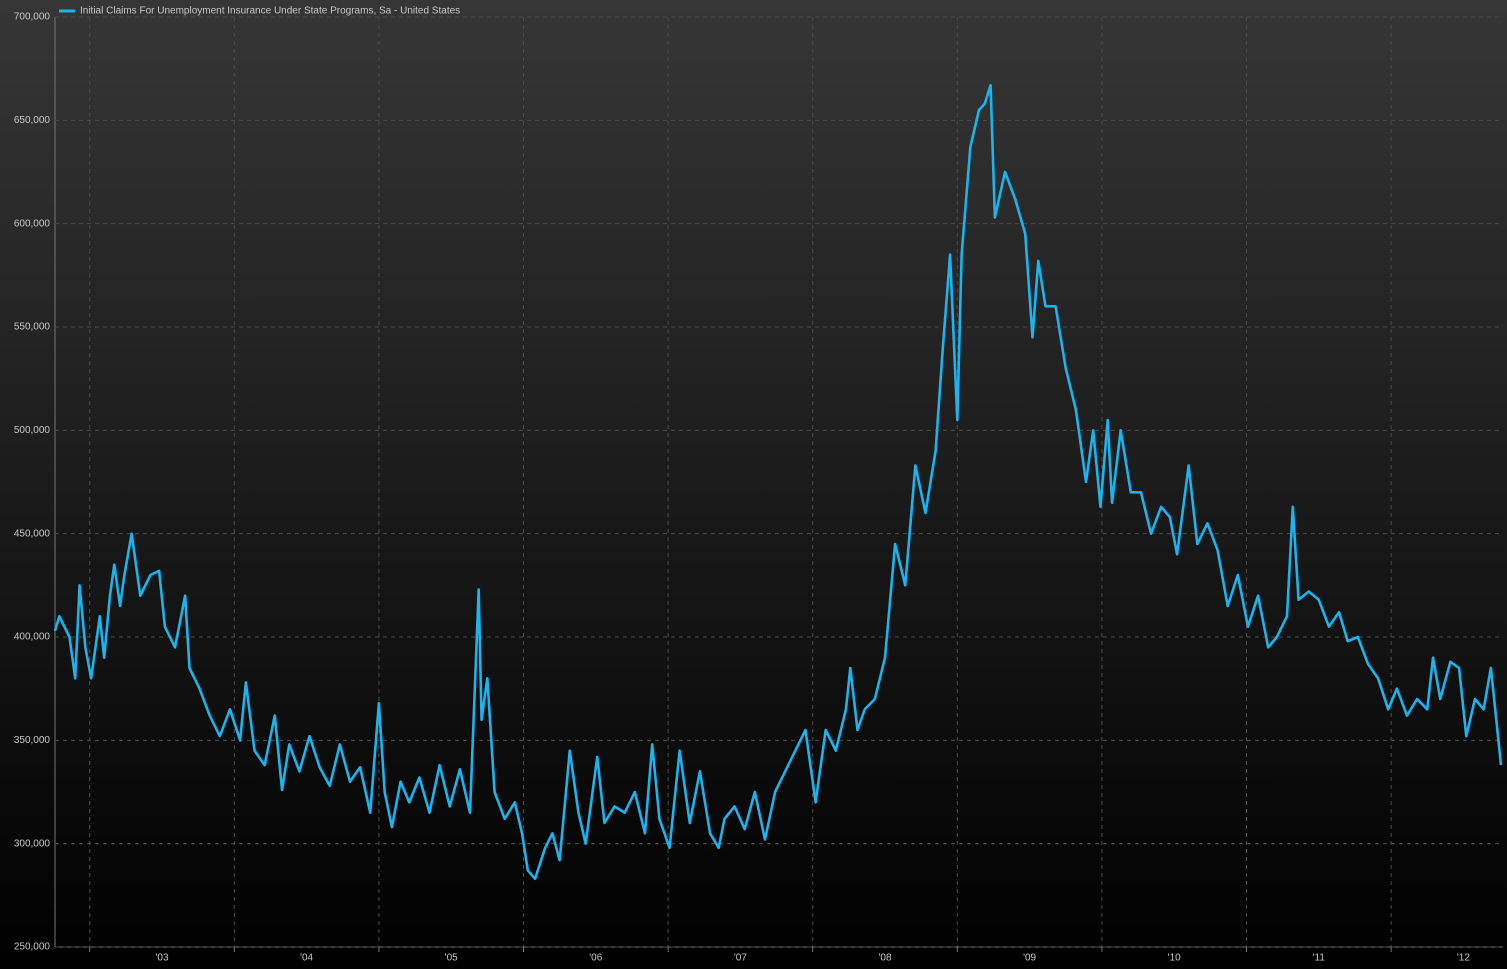 Image resolution: width=1507 pixels, height=969 pixels. What do you see at coordinates (32, 843) in the screenshot?
I see `y-tick-label: 300,000` at bounding box center [32, 843].